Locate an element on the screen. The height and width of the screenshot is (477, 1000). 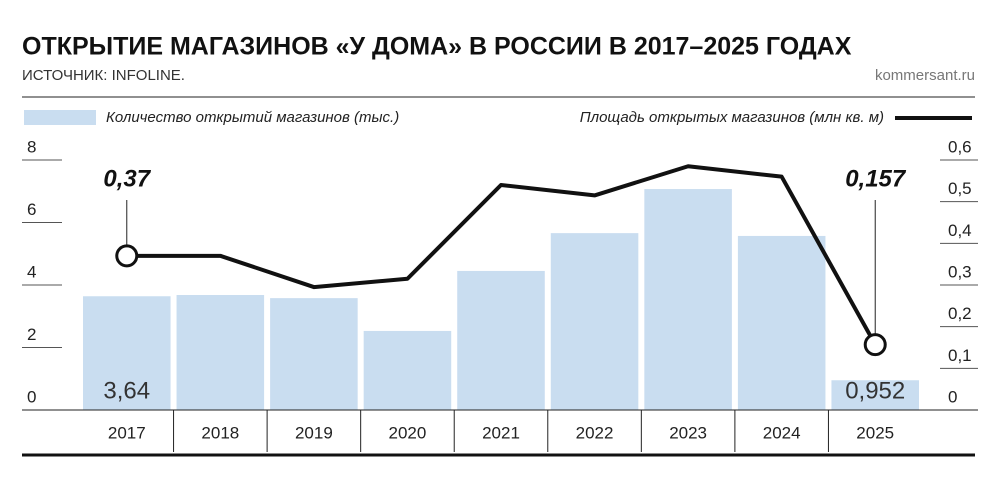
y-tick-label: 6 is located at coordinates (31, 209).